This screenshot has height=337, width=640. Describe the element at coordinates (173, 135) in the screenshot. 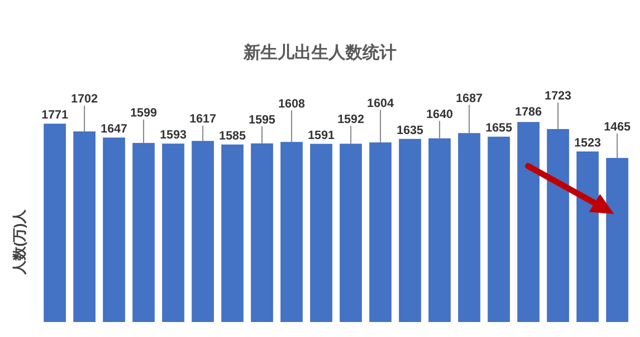

I see `data-label: 1593` at that location.